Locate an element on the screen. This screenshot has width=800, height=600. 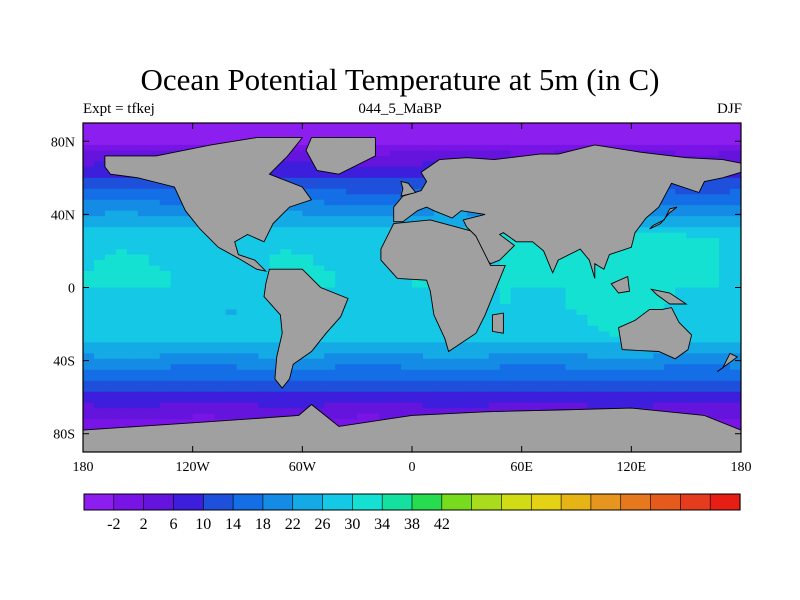
x-tick-label: 60E is located at coordinates (521, 467).